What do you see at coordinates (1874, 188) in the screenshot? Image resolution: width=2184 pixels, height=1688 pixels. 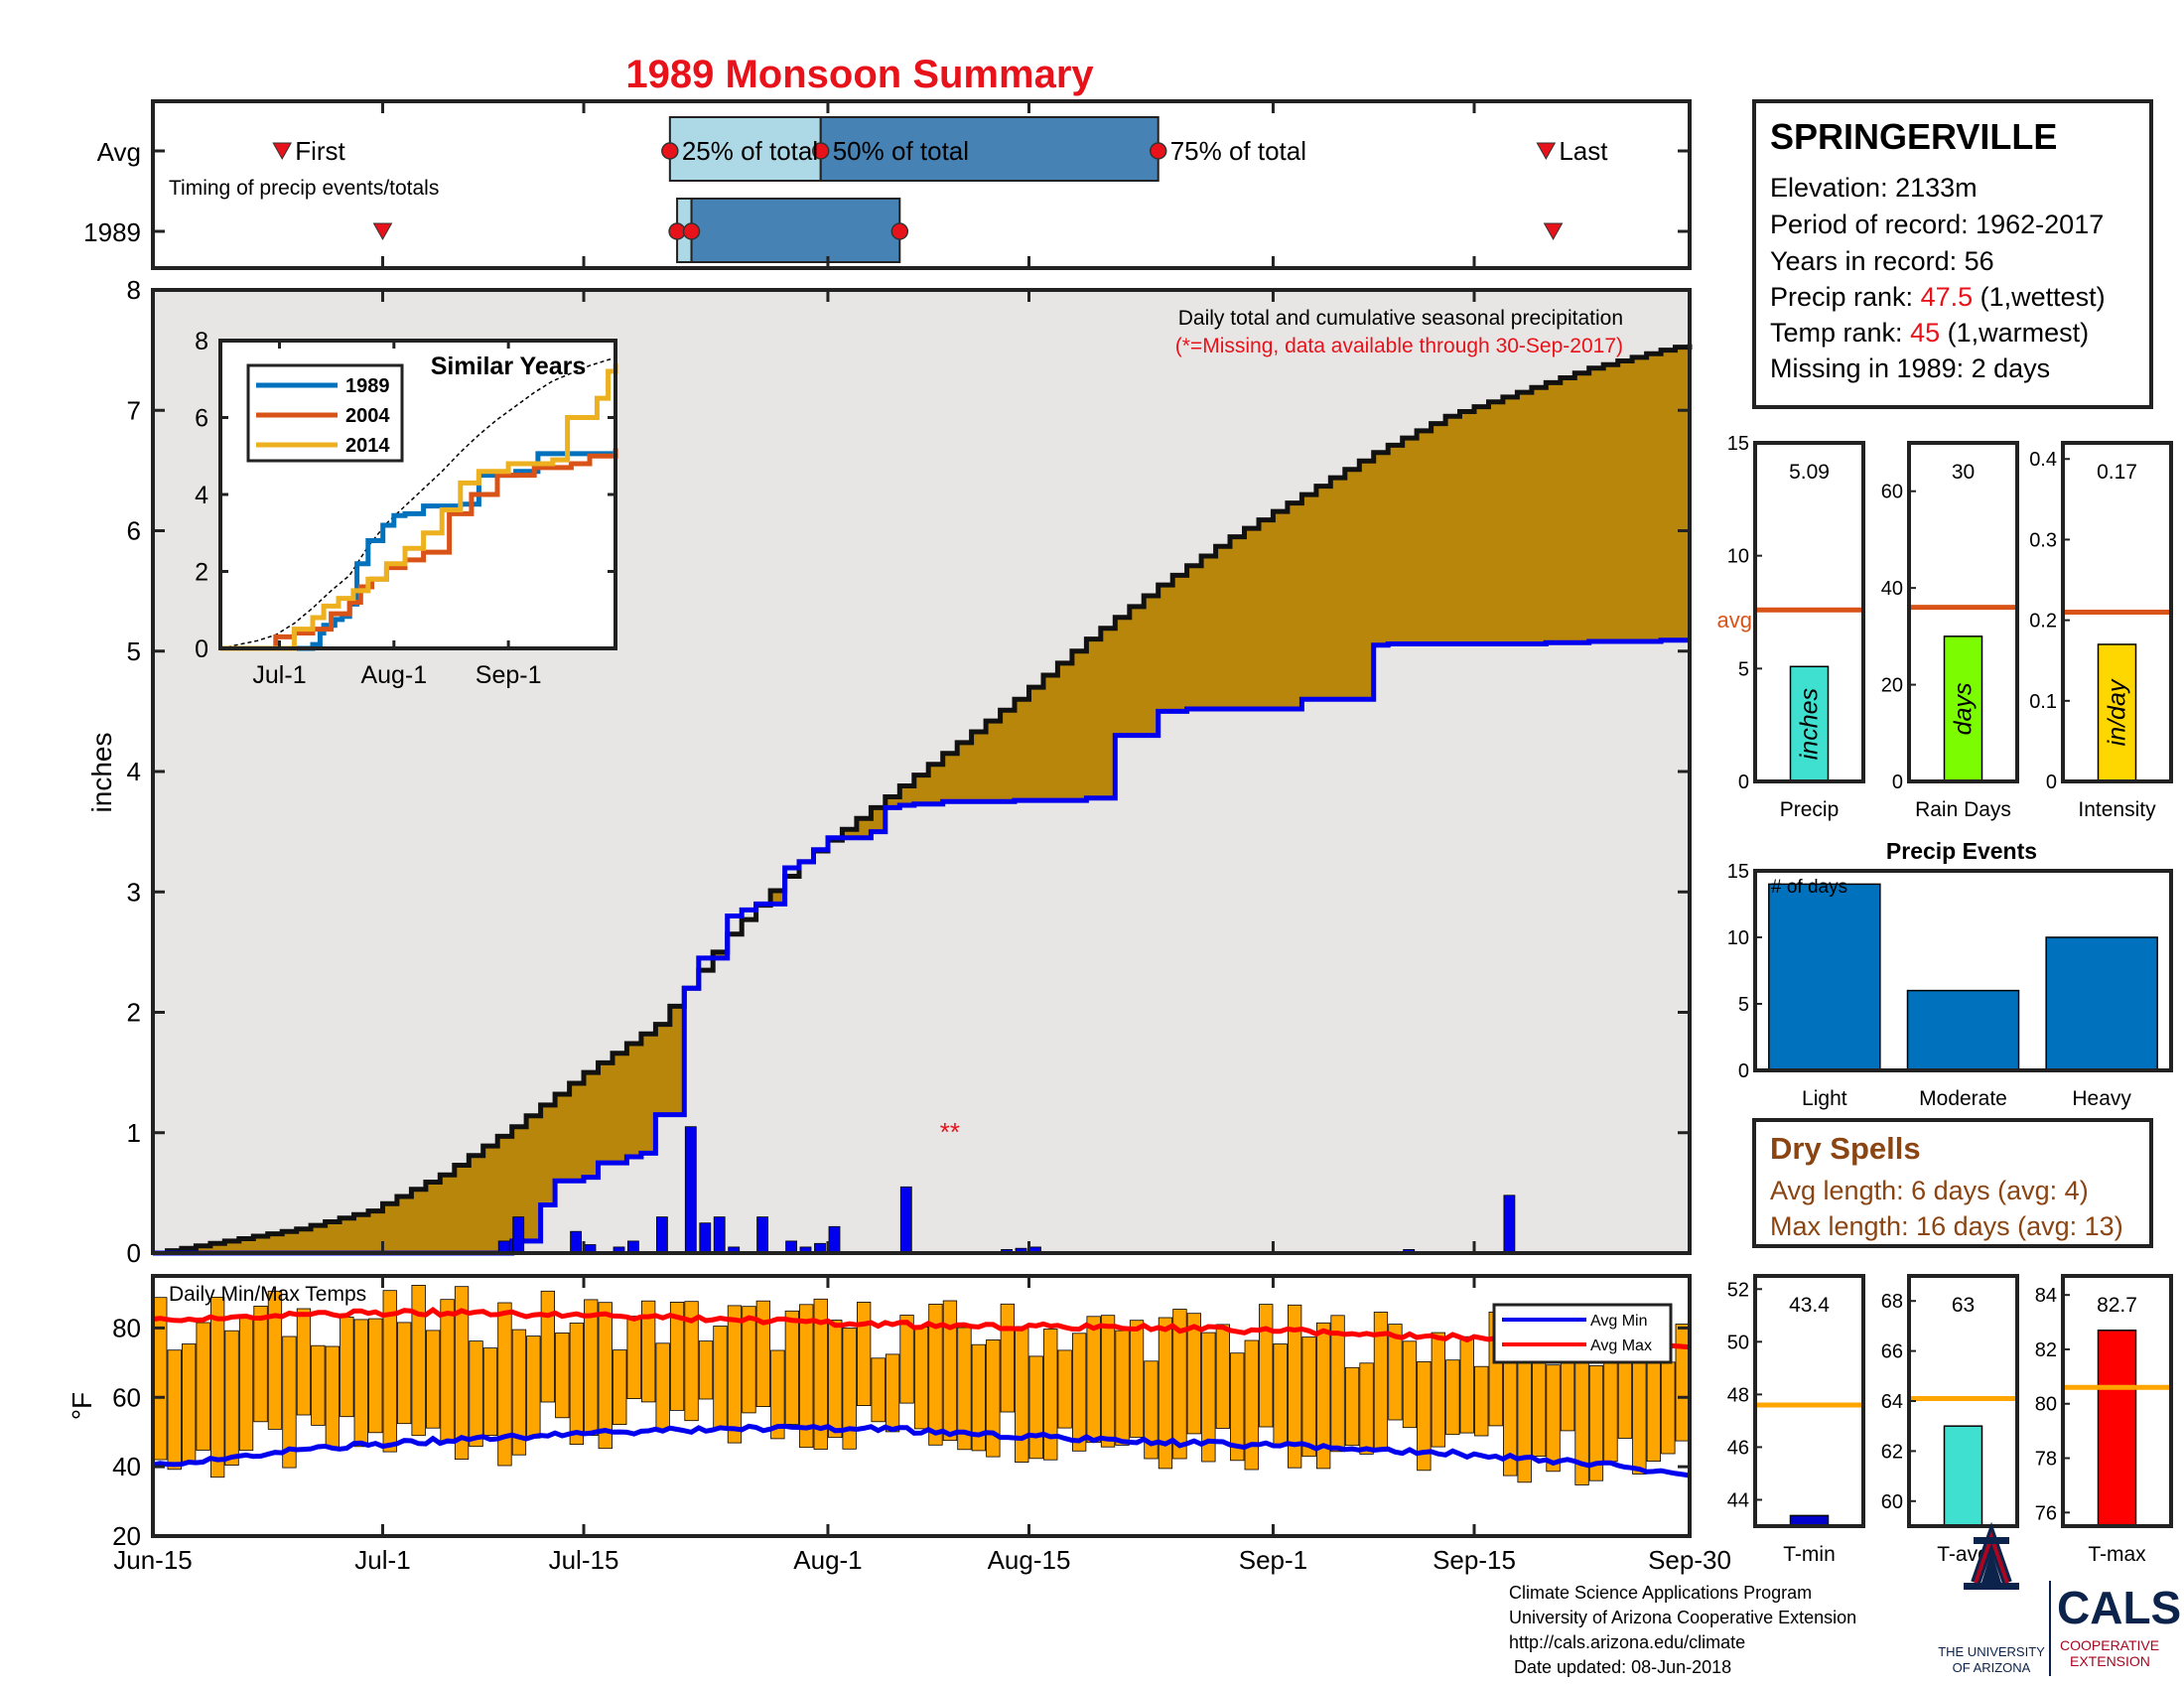 I see `station-elevation: Elevation: 2133m` at bounding box center [1874, 188].